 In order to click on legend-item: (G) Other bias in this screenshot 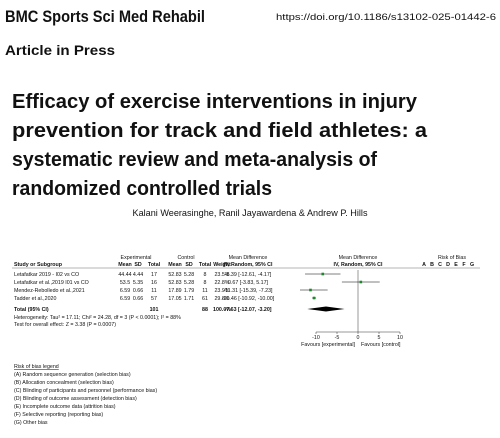, I will do `click(31, 423)`.